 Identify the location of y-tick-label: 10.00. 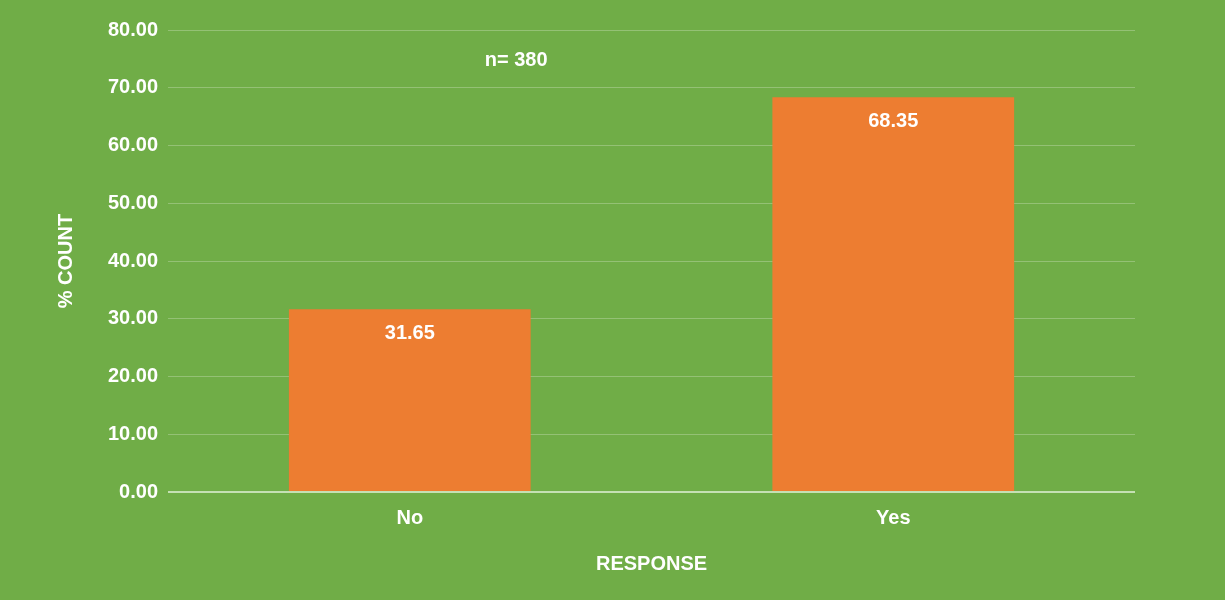
(133, 432).